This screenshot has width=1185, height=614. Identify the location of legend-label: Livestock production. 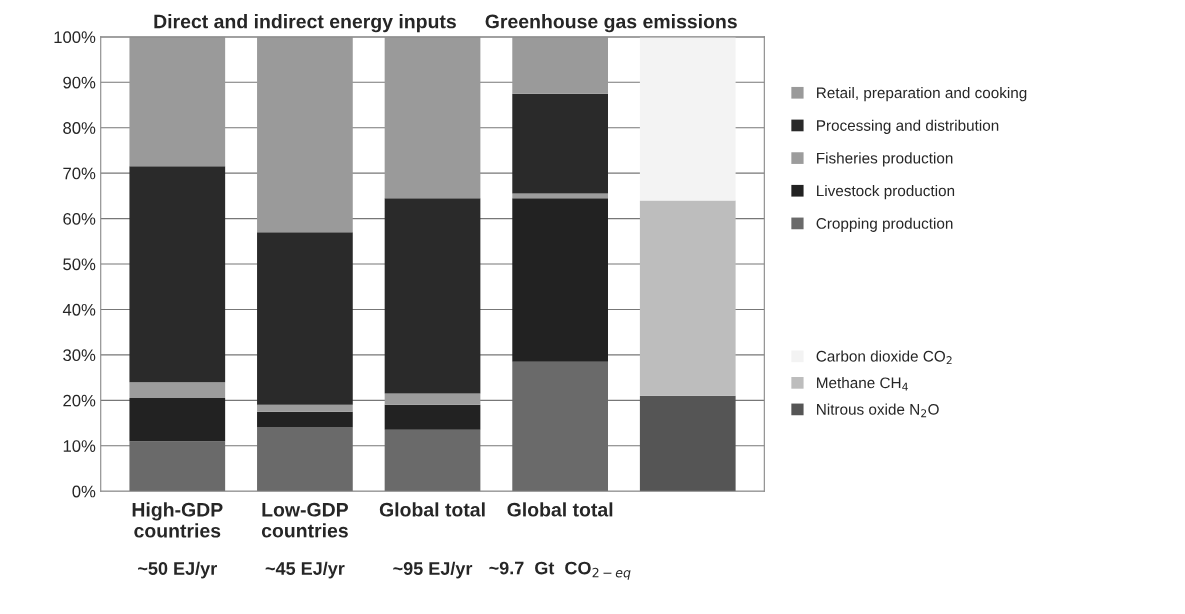
(886, 192).